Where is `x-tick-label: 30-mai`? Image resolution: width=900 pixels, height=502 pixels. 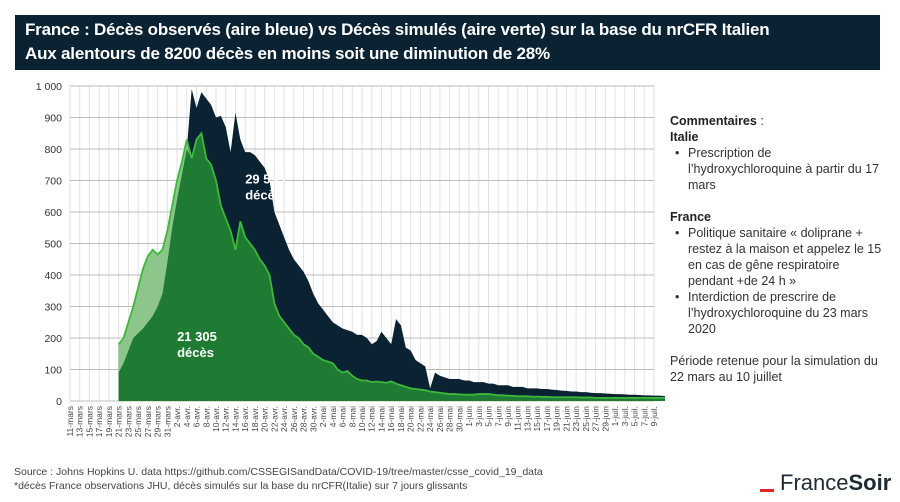
x-tick-label: 30-mai is located at coordinates (459, 419).